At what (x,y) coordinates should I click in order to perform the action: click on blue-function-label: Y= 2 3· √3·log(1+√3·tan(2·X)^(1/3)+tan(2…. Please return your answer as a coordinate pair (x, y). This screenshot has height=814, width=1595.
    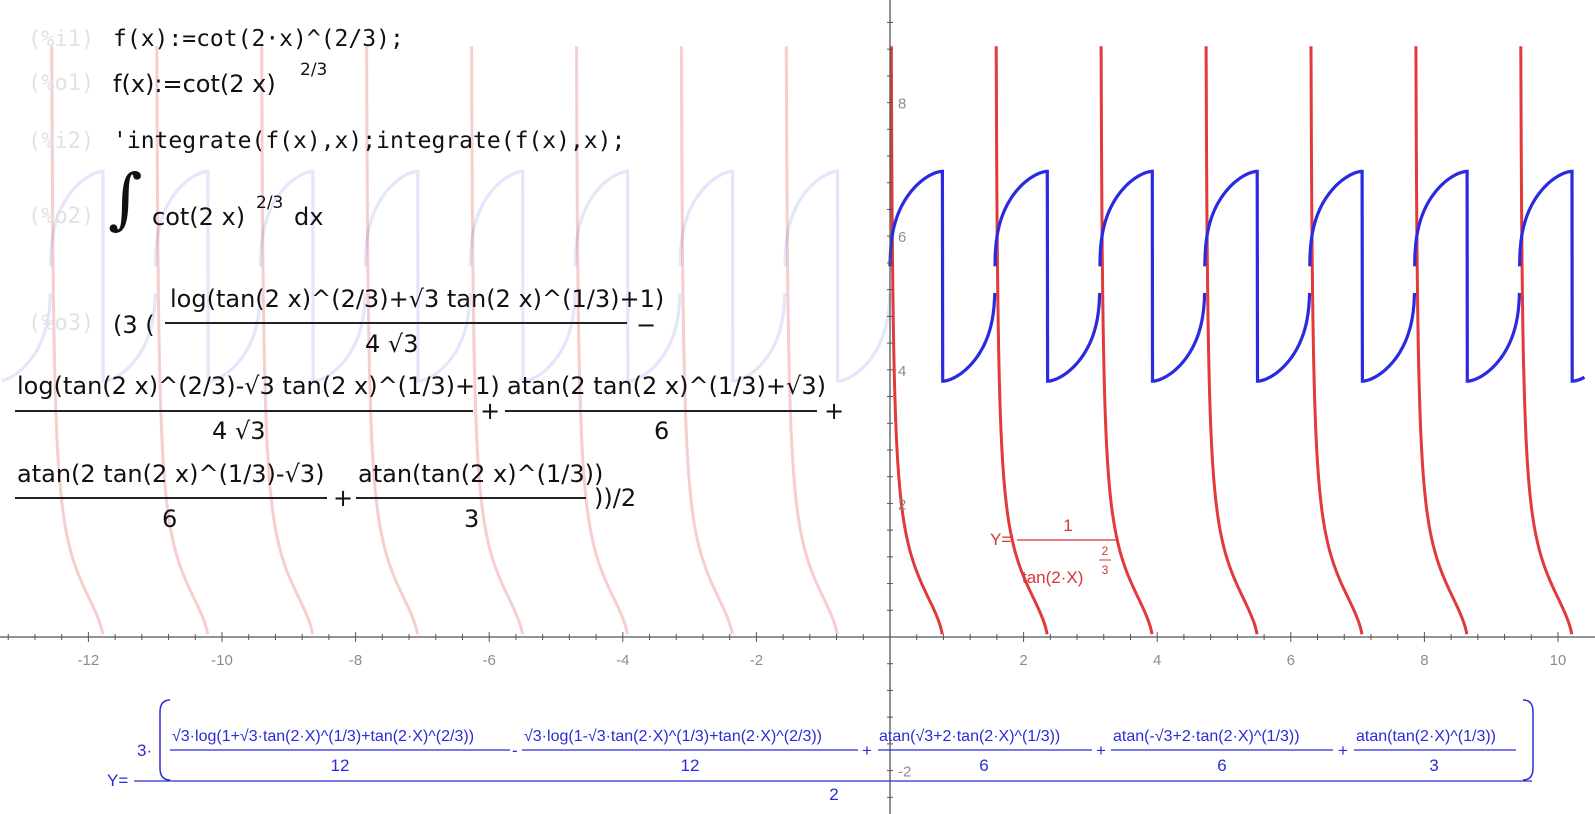
    Looking at the image, I should click on (820, 751).